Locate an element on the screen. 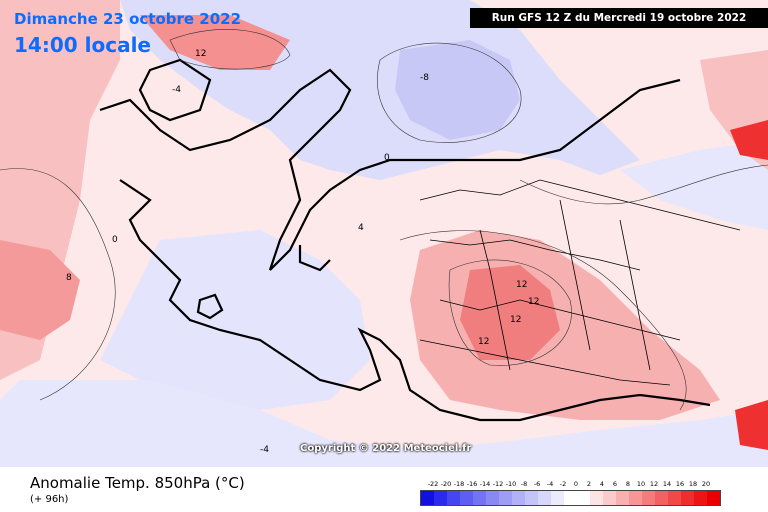 This screenshot has width=768, height=512. legend-tick-label: 16 is located at coordinates (680, 484).